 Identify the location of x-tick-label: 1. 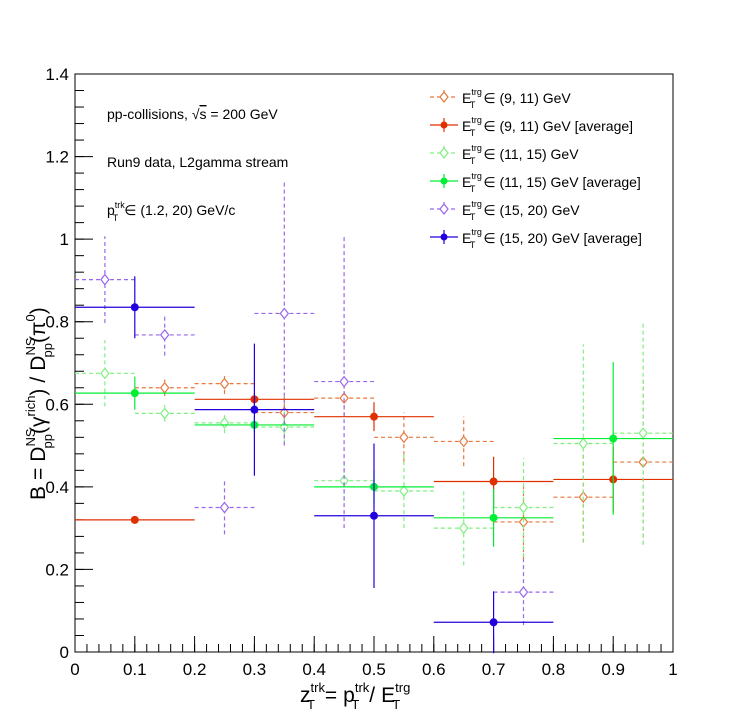
(672, 669).